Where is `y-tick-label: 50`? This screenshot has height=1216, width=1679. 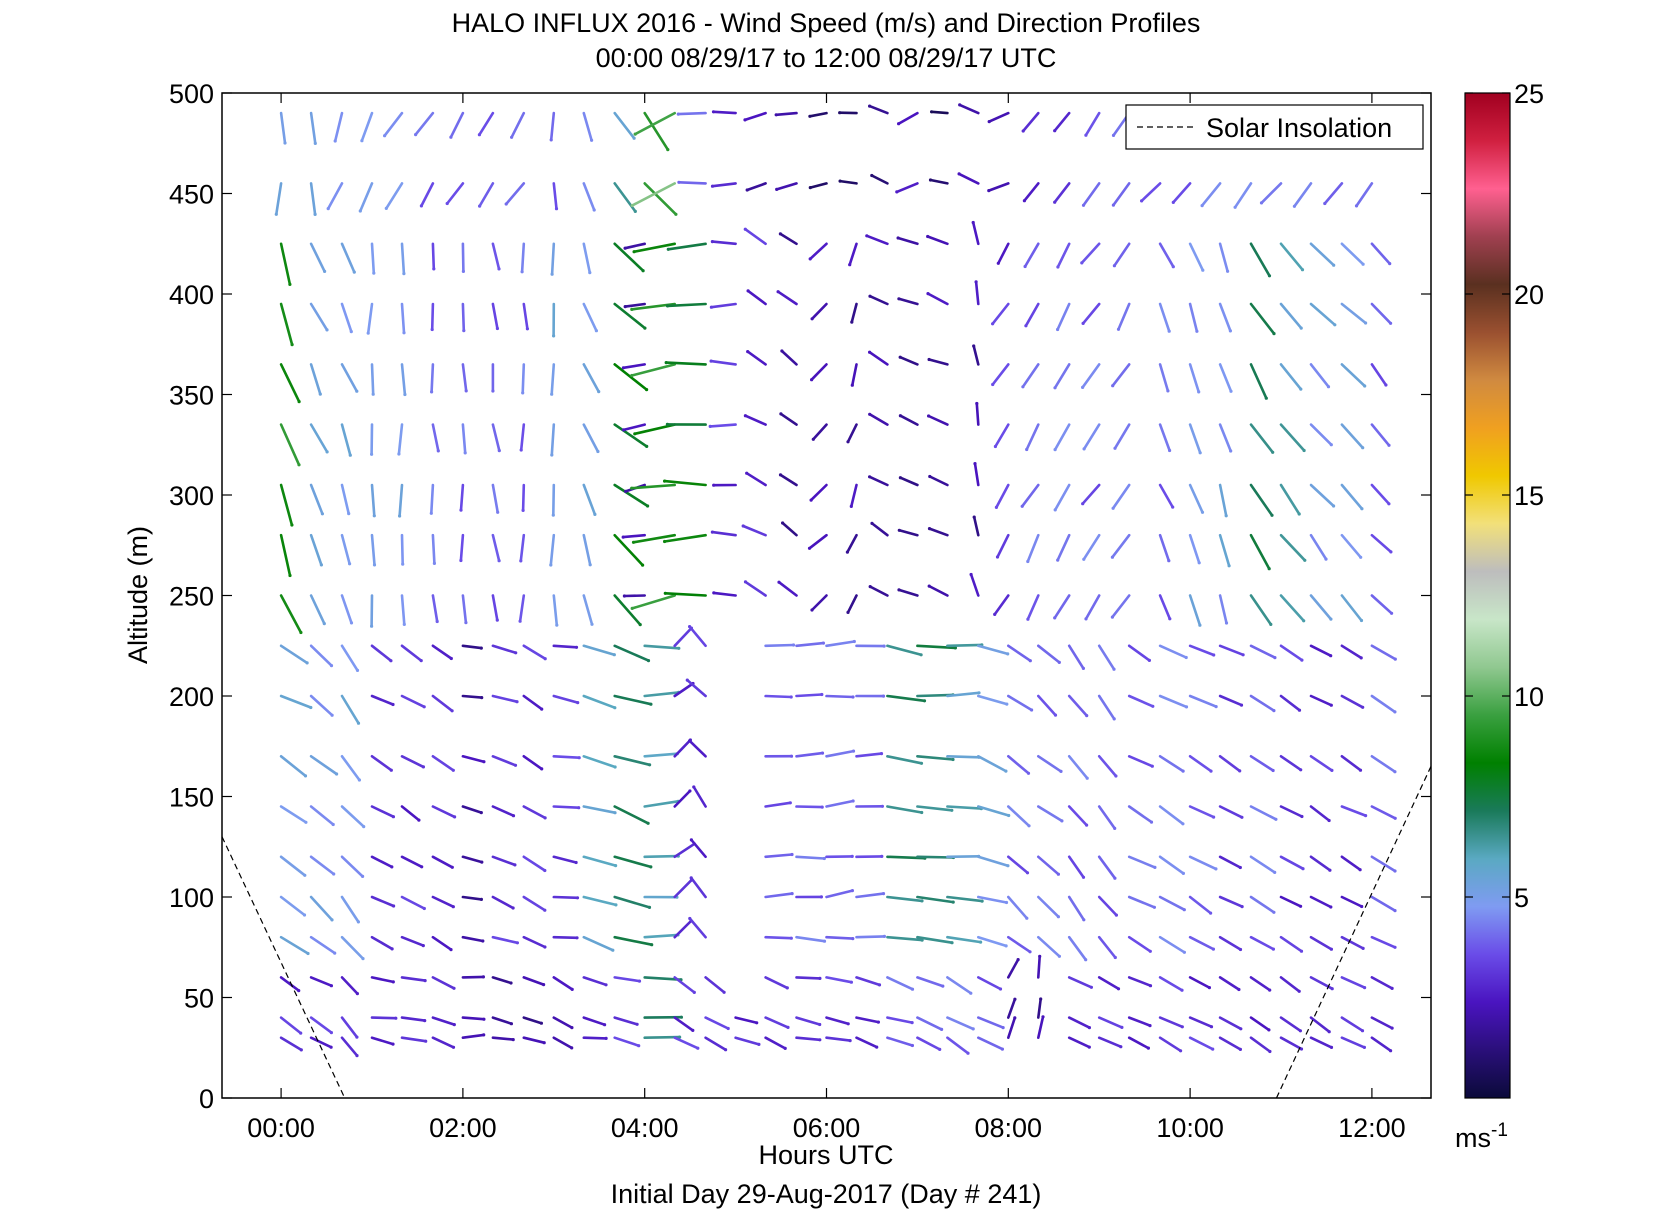 y-tick-label: 50 is located at coordinates (199, 999).